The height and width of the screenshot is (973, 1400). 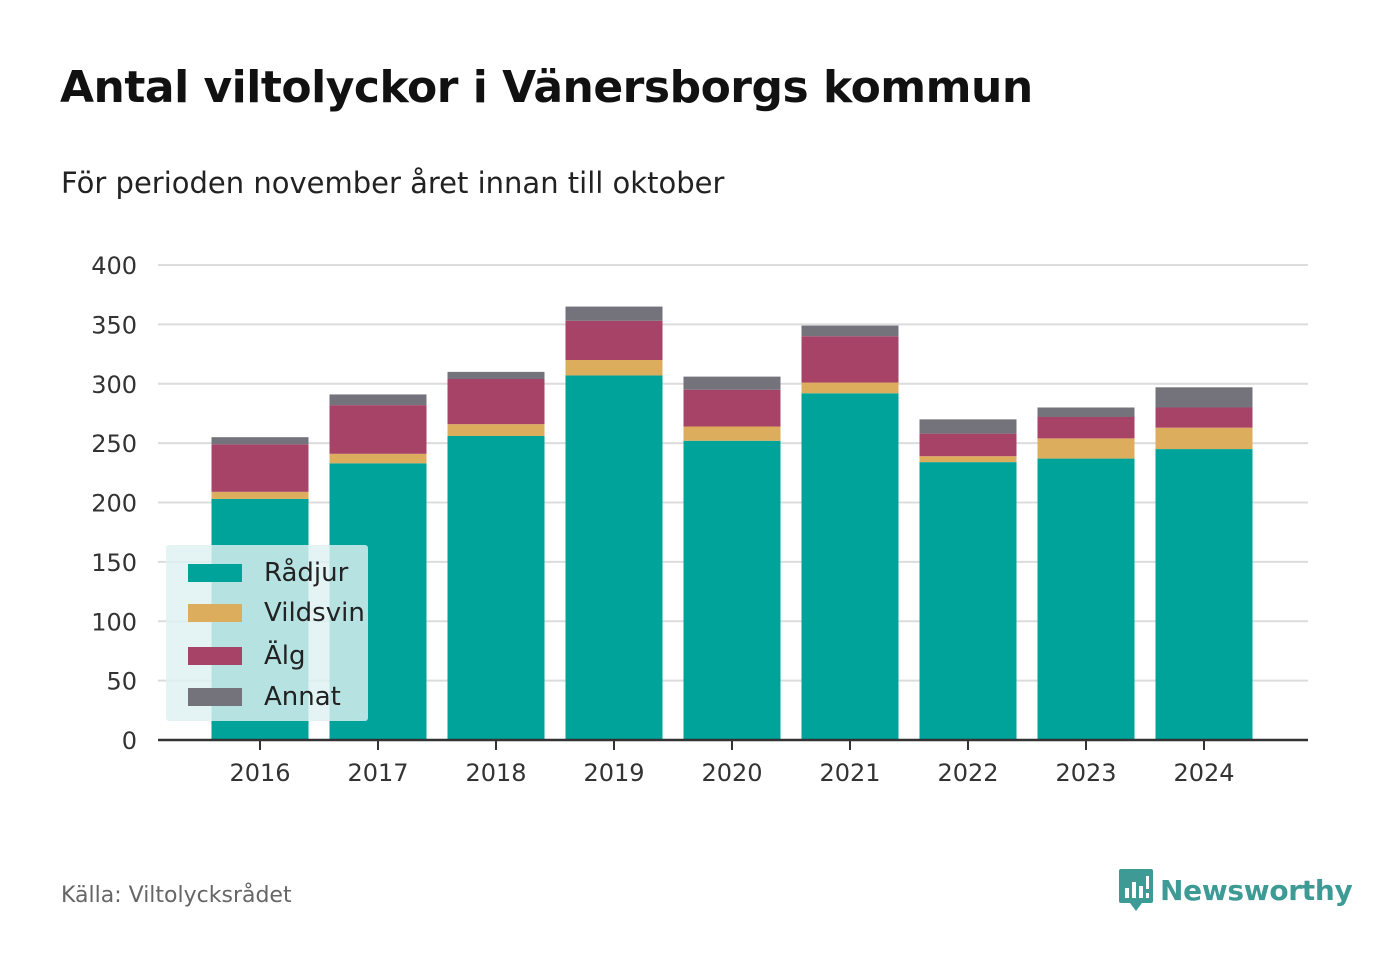 I want to click on brand: Newsworthy, so click(x=1235, y=890).